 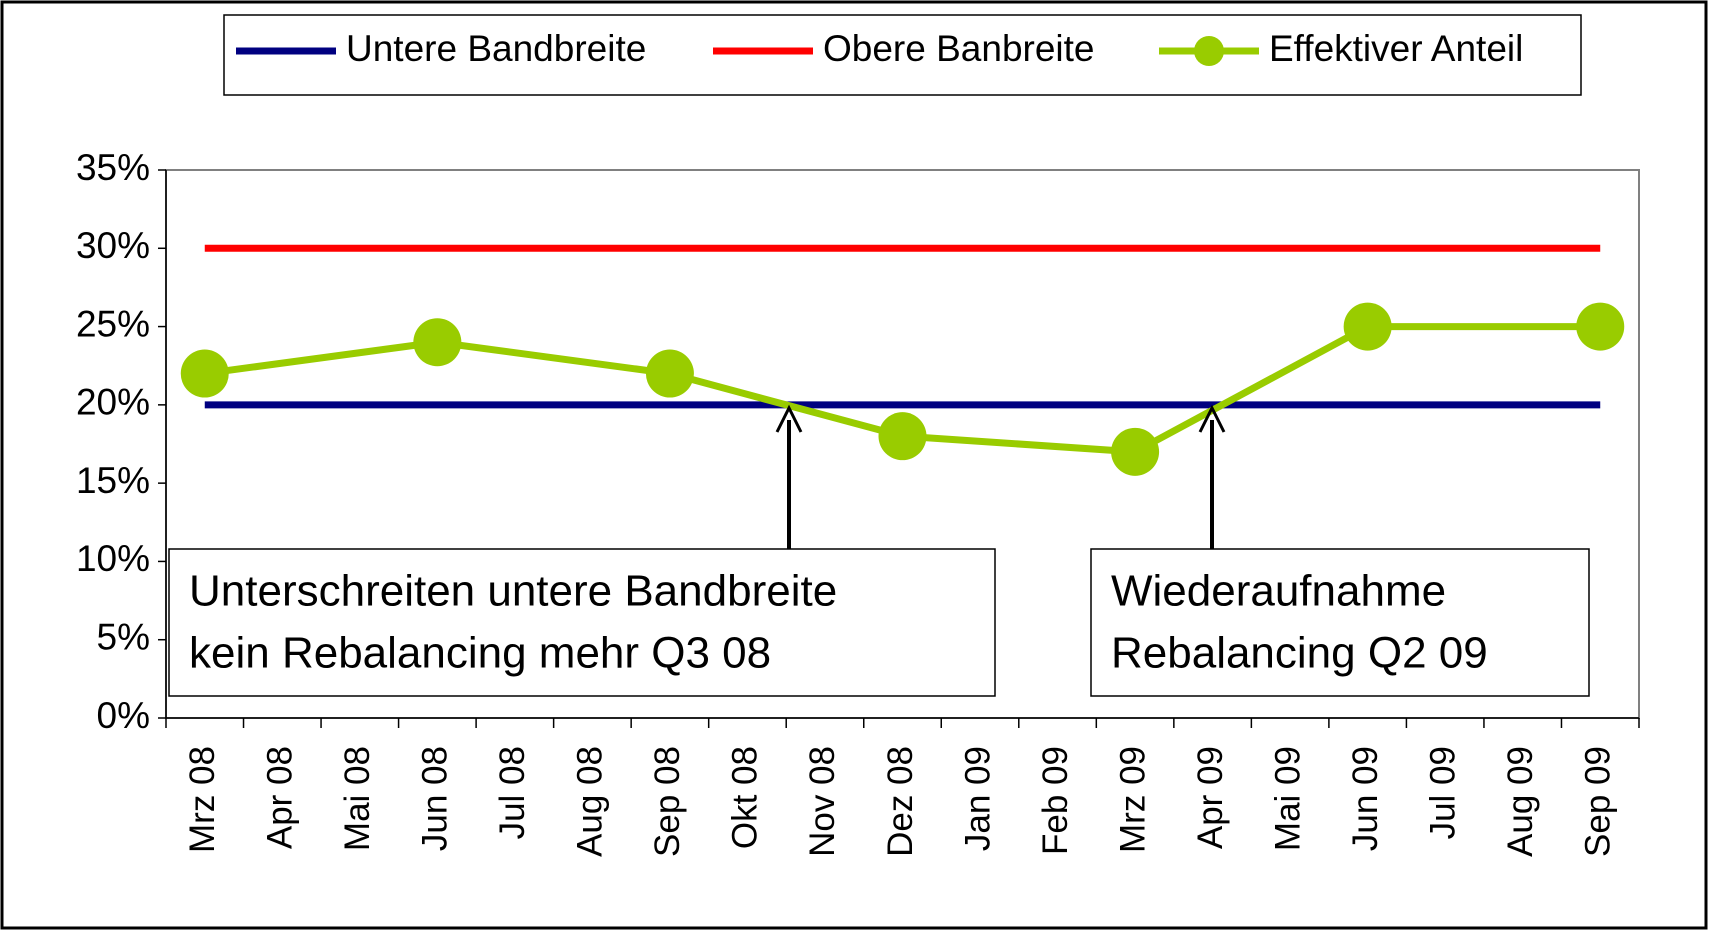 What do you see at coordinates (1209, 51) in the screenshot?
I see `legend-marker` at bounding box center [1209, 51].